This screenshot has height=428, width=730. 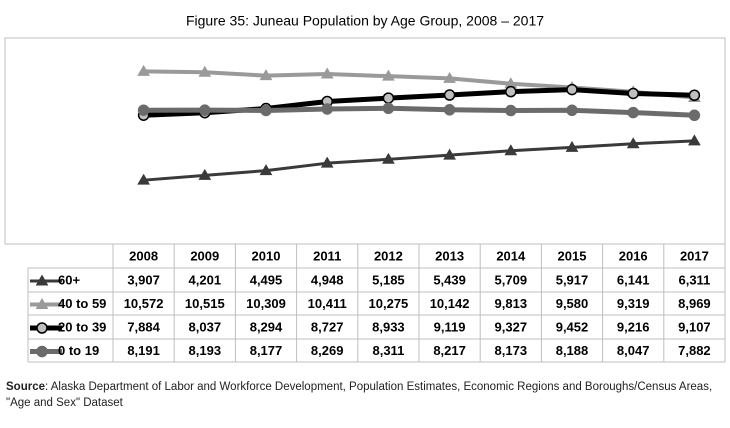 I want to click on table-value: 8,047, so click(x=633, y=350).